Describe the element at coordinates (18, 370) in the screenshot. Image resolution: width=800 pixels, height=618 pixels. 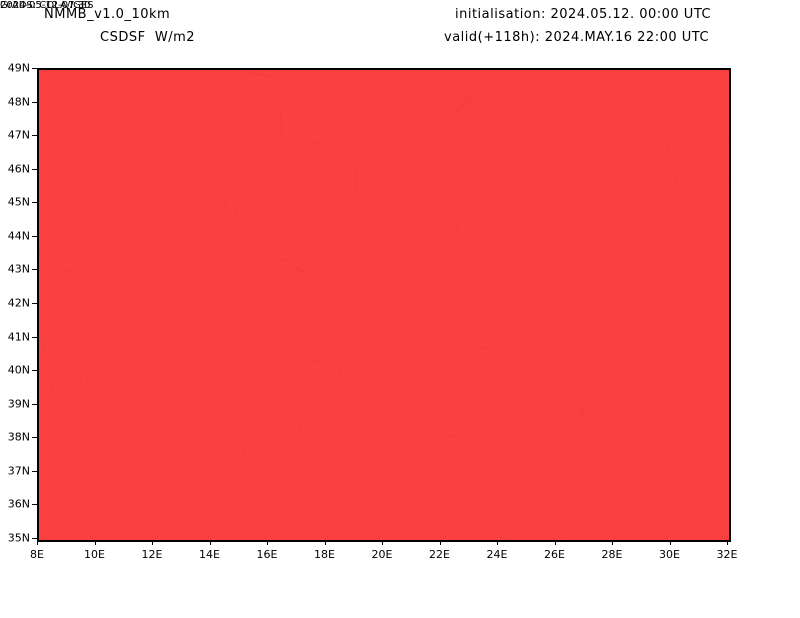
I see `y-tick-label: 40N` at that location.